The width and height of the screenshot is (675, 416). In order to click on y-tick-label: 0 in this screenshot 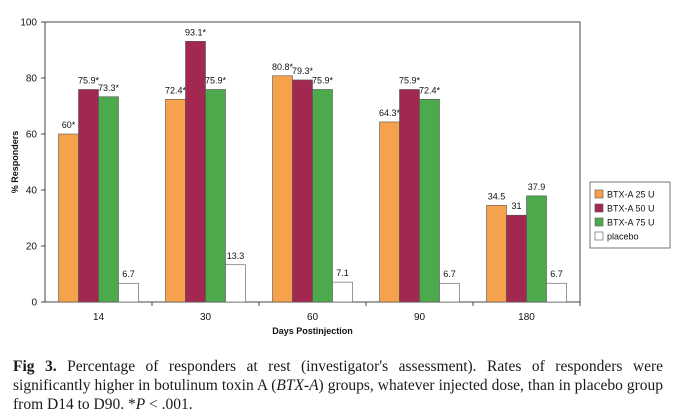, I will do `click(34, 303)`.